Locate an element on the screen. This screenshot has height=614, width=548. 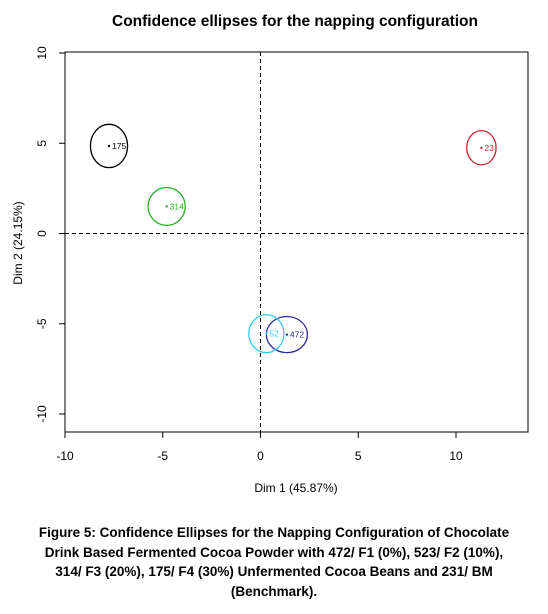
point-label: 472 is located at coordinates (297, 335).